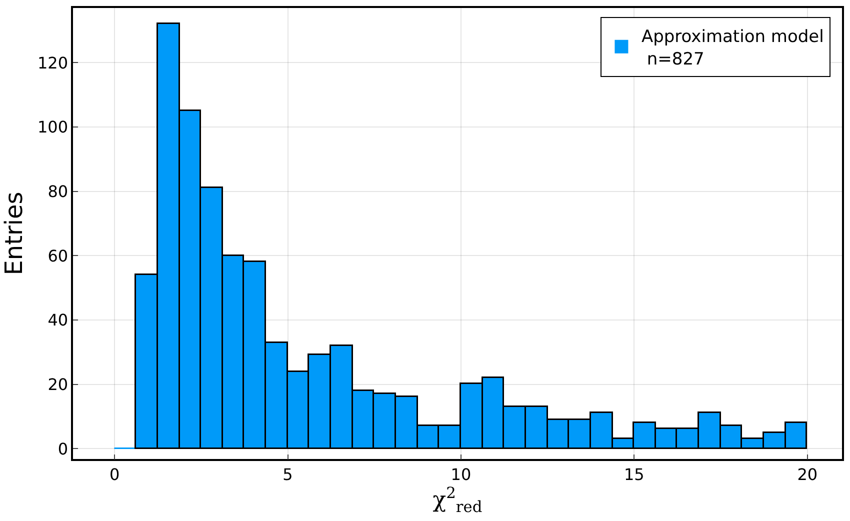  I want to click on x-tick-label: 0, so click(114, 474).